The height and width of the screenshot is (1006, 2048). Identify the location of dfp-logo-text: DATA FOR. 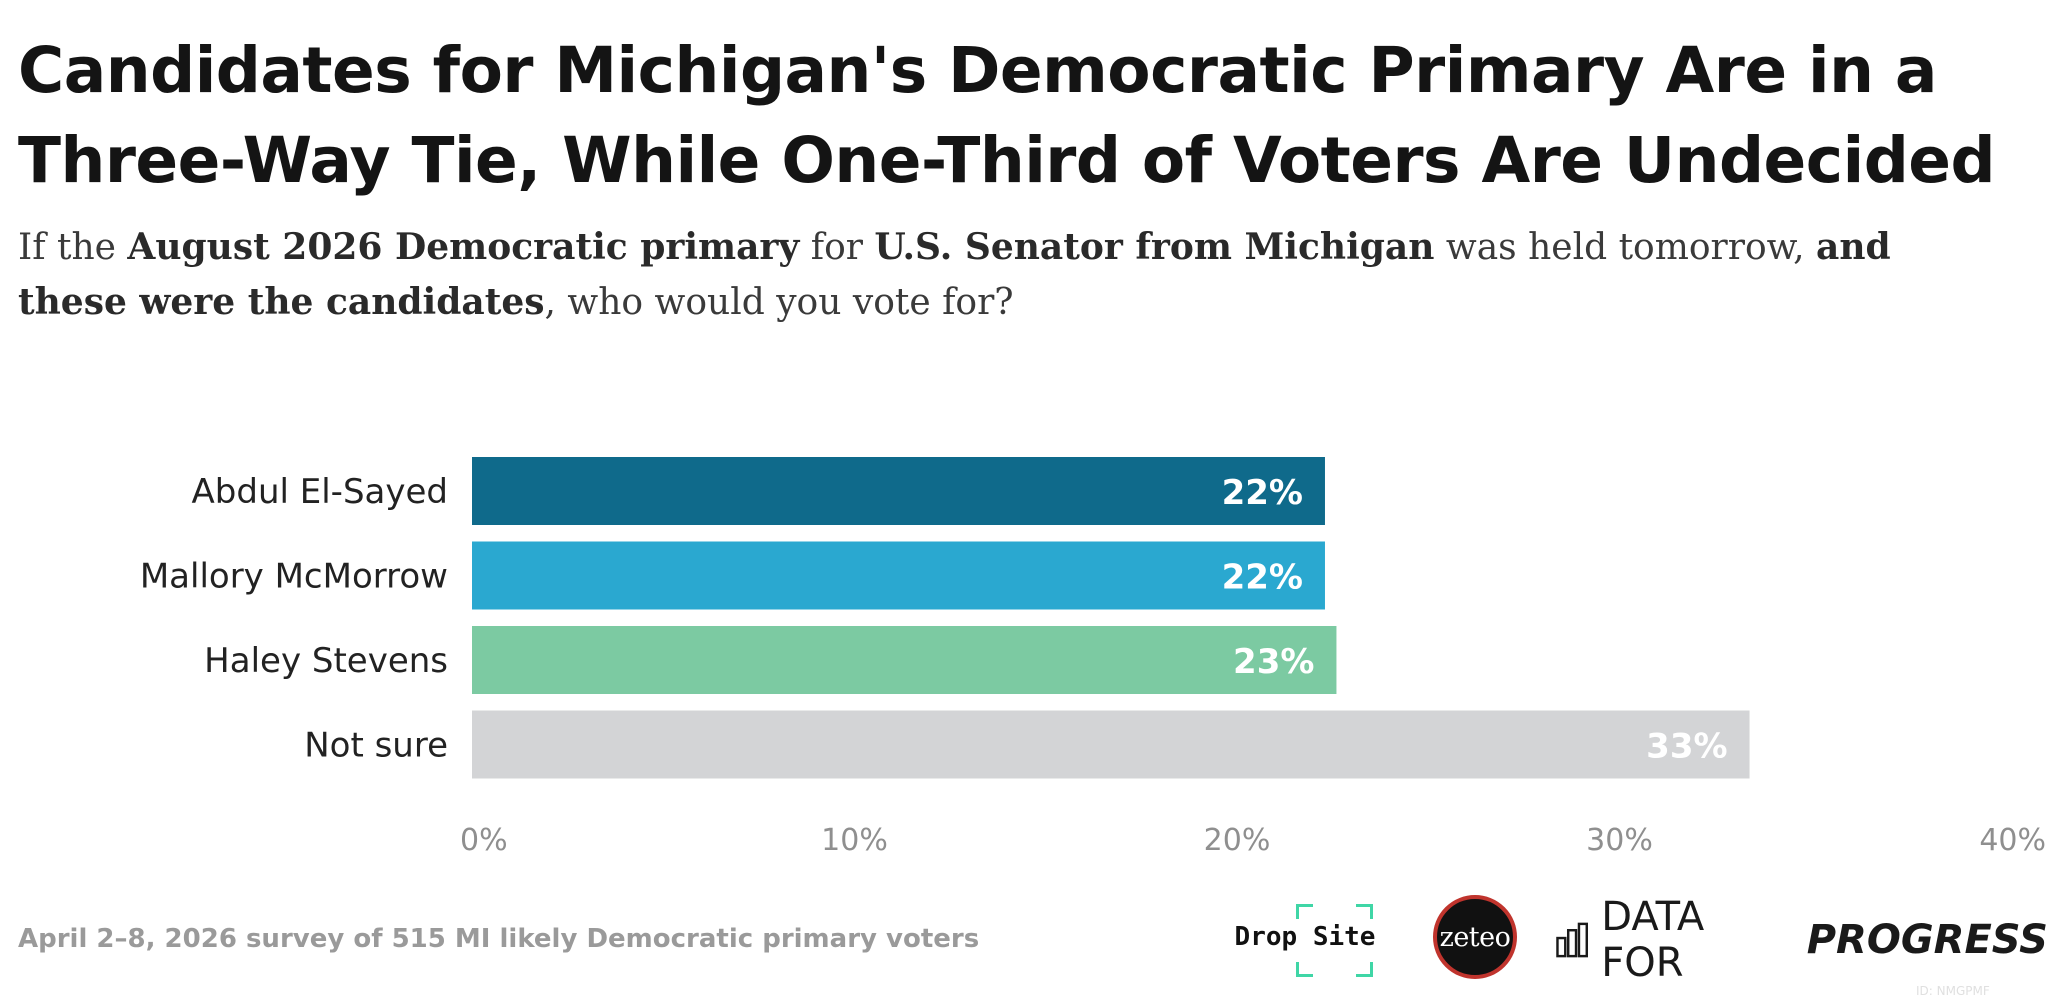
(1653, 940).